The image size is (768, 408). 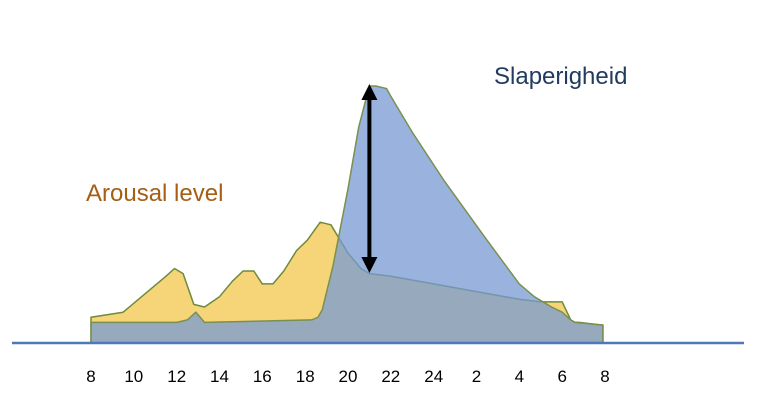 I want to click on x-tick-label: 12, so click(x=176, y=376).